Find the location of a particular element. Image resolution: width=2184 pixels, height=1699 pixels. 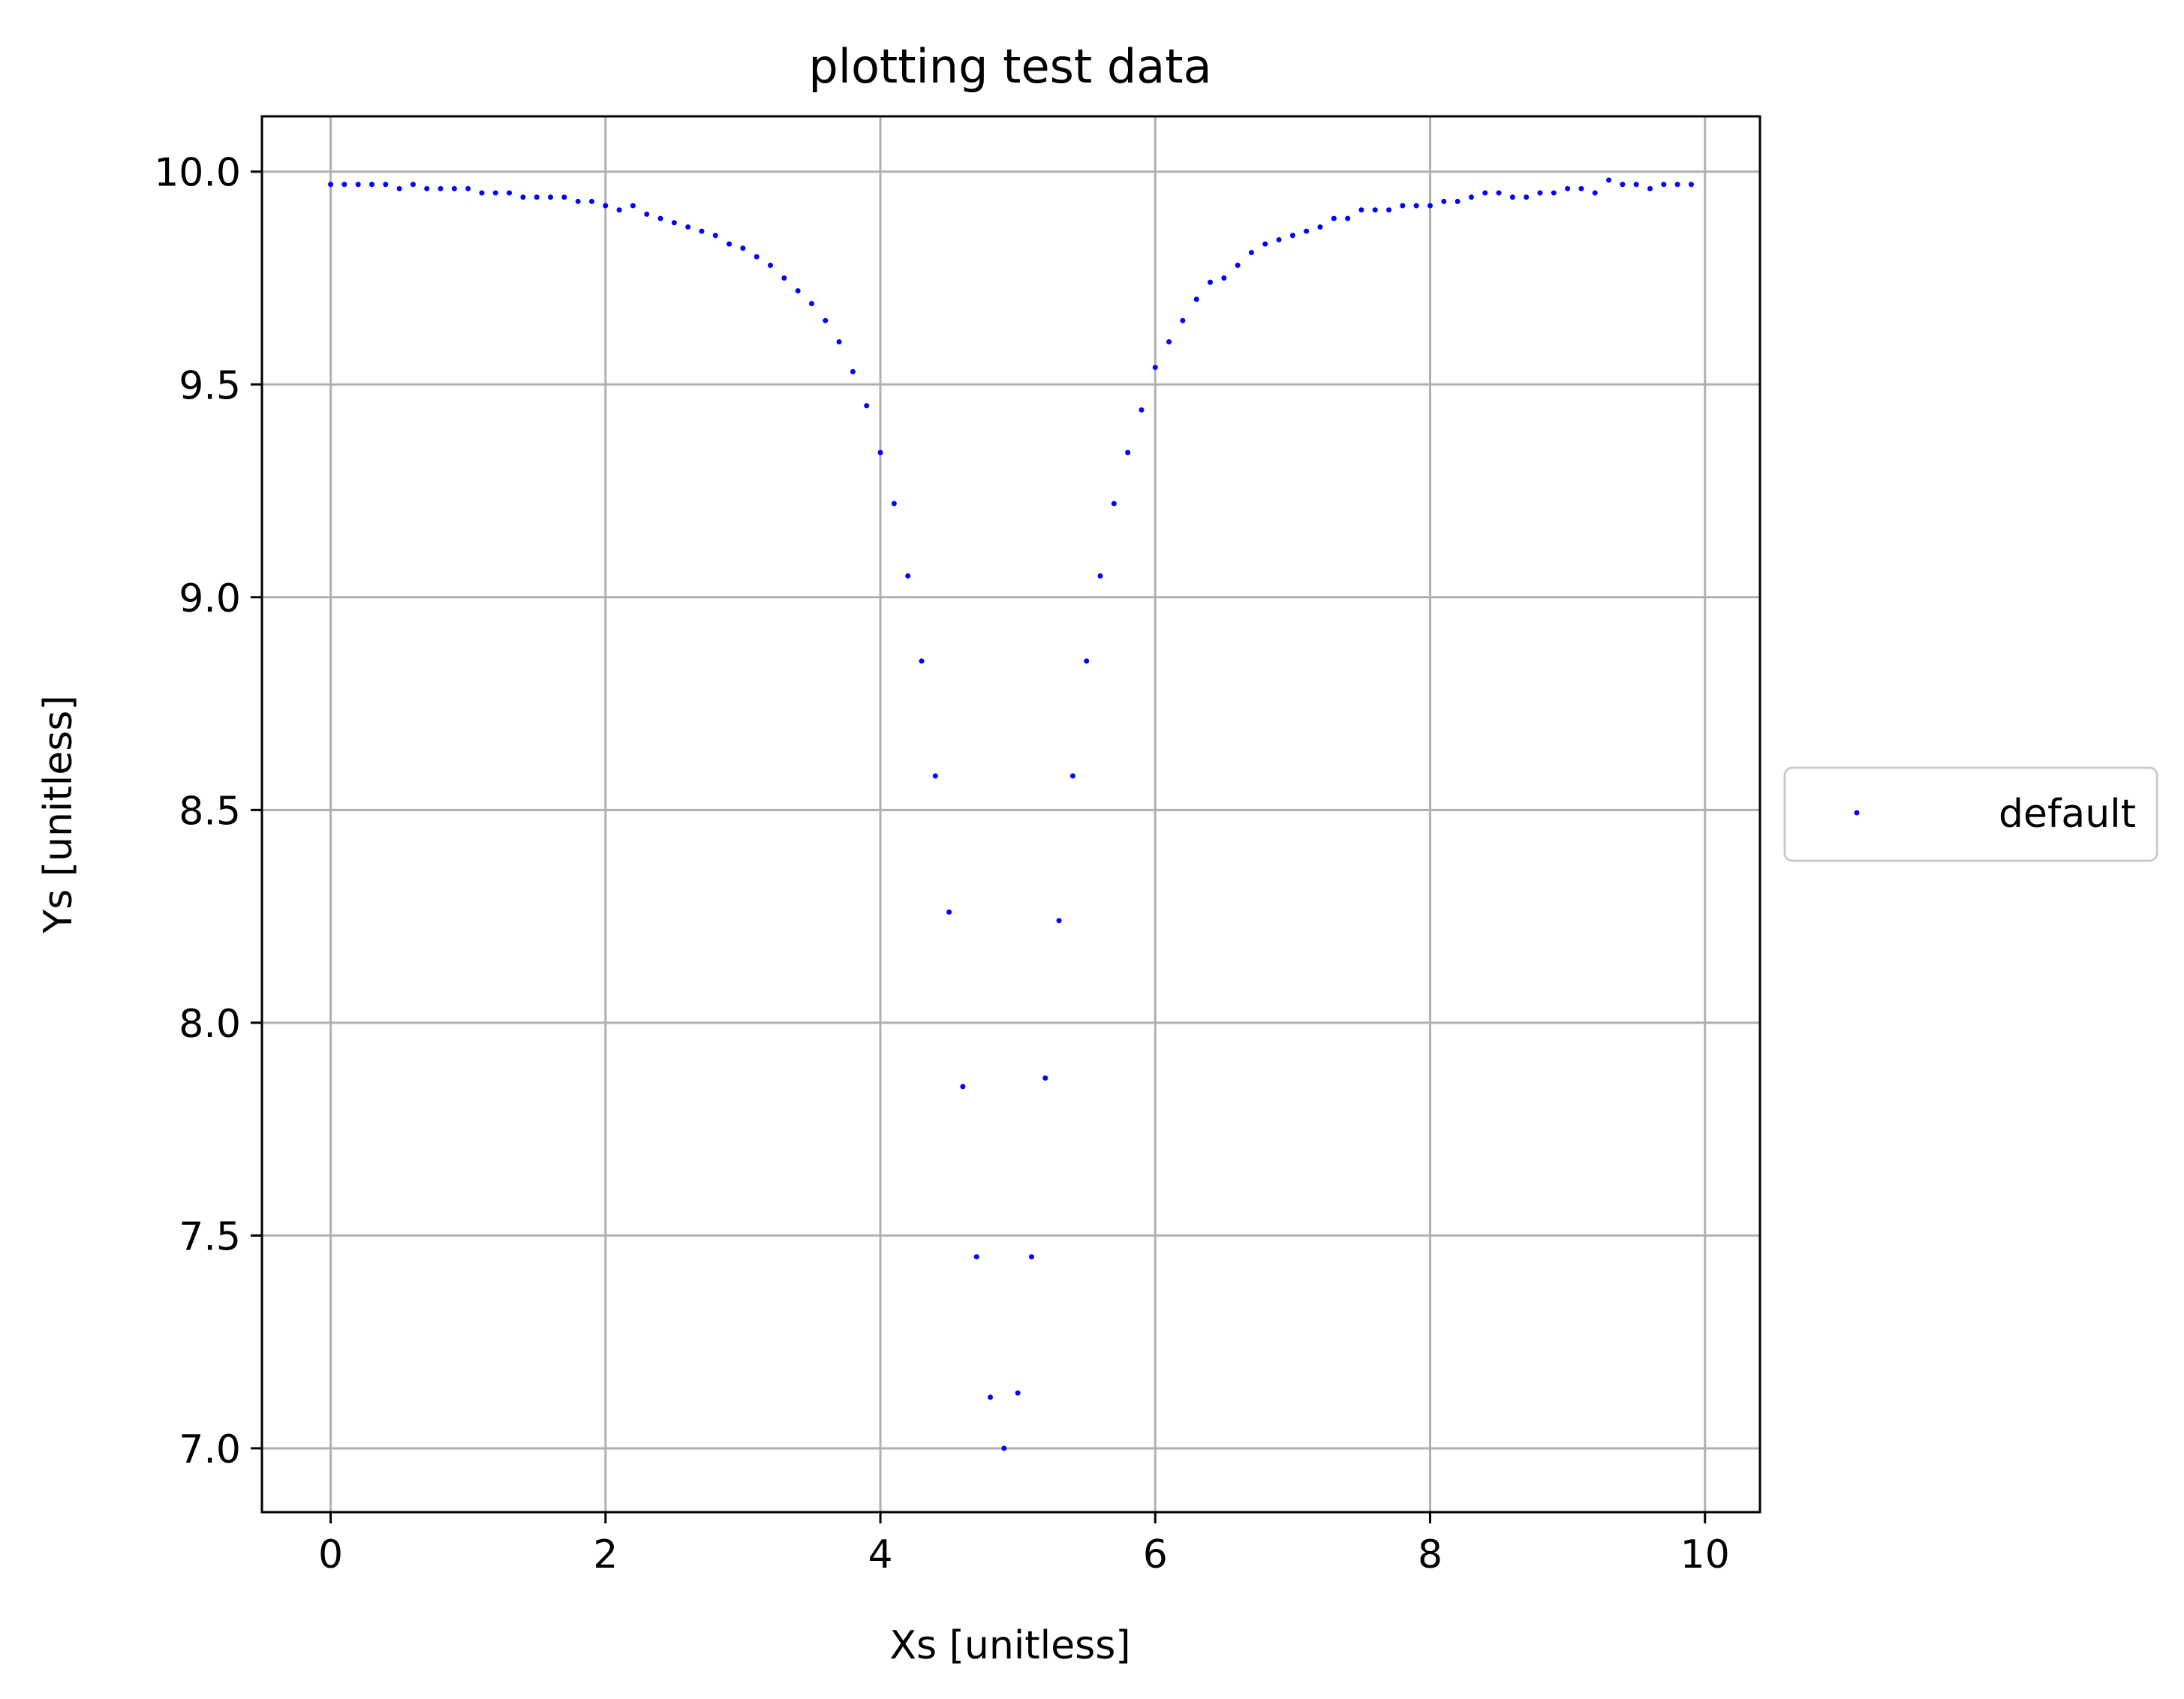

x-tick-label: 8 is located at coordinates (1430, 1554).